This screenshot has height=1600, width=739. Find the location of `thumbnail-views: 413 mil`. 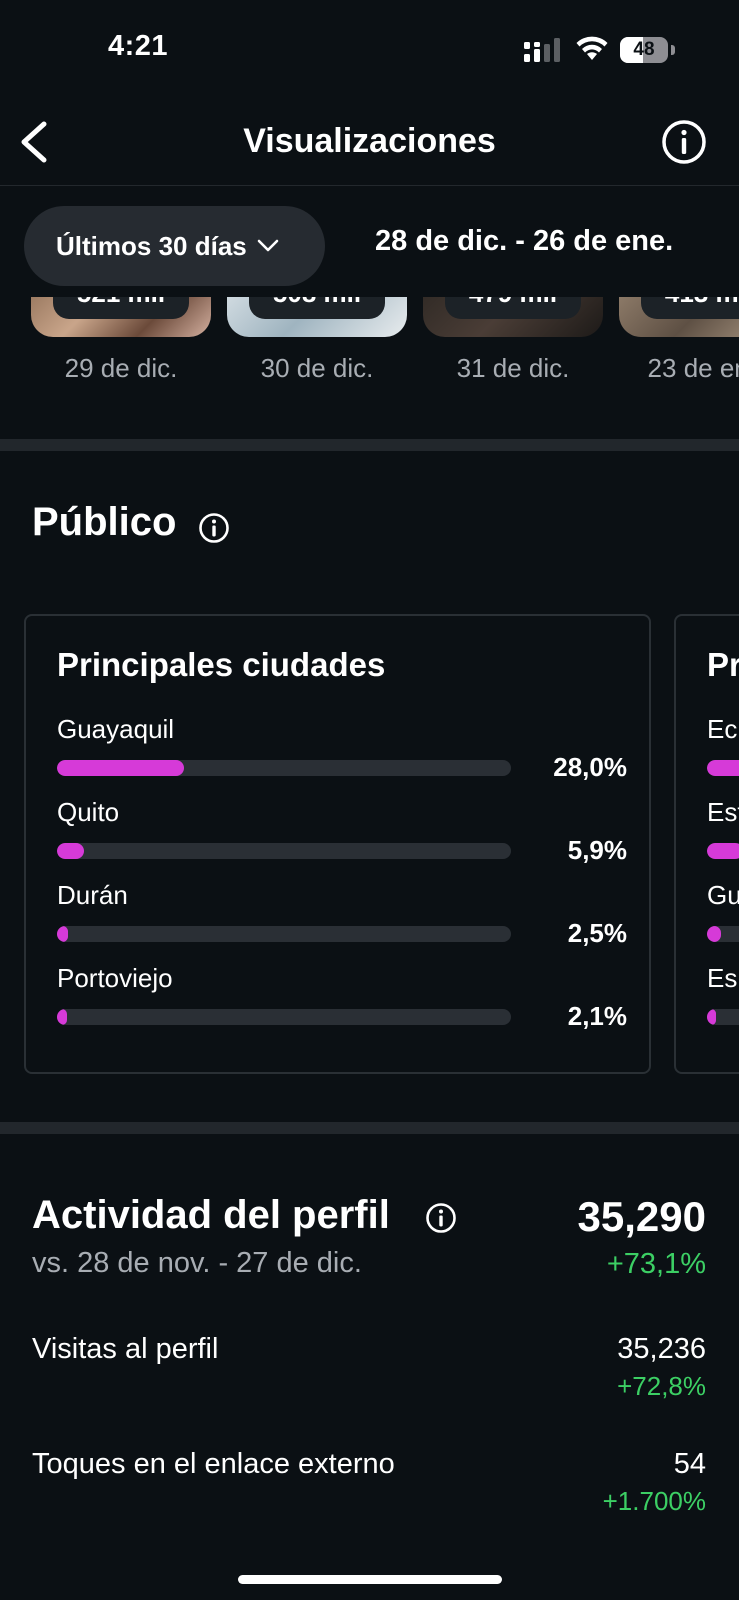

thumbnail-views: 413 mil is located at coordinates (690, 308).